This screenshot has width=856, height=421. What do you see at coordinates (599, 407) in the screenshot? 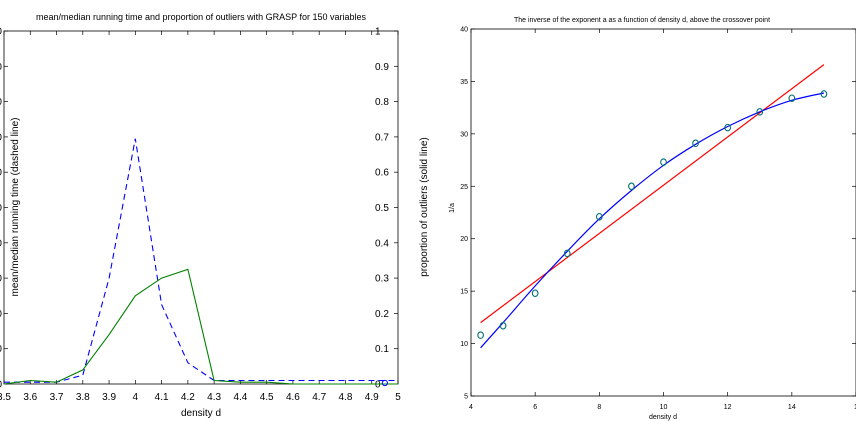
I see `right-x-tick-label: 8` at bounding box center [599, 407].